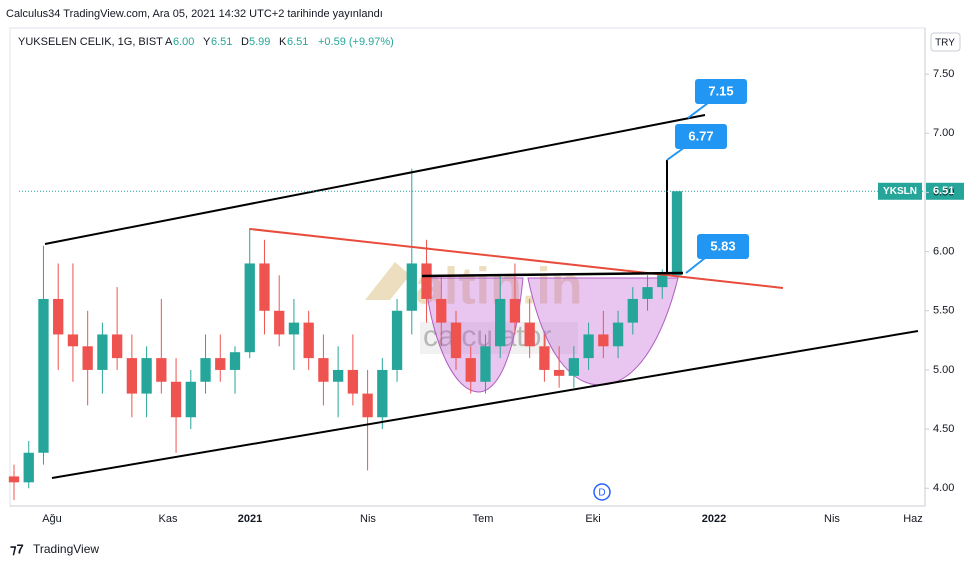 The image size is (978, 568). I want to click on watermark: altin.in calculator, so click(474, 306).